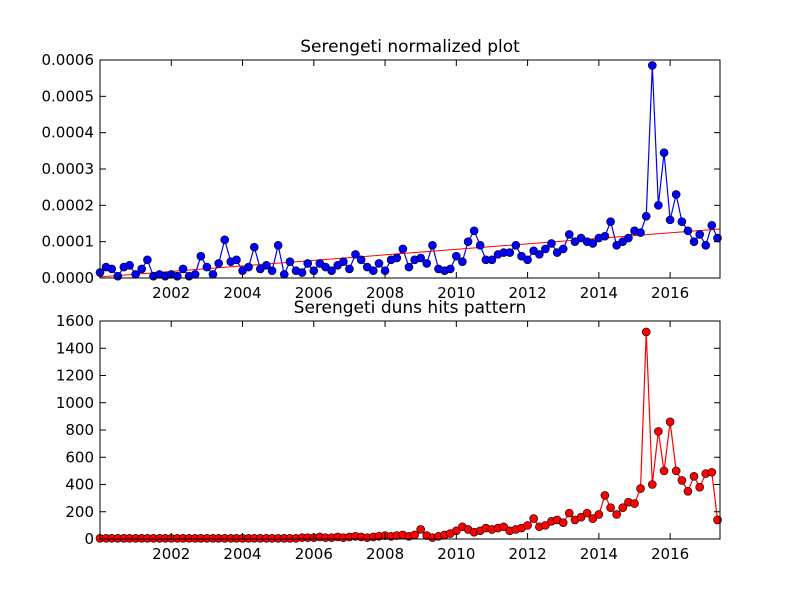 This screenshot has width=800, height=600. What do you see at coordinates (410, 308) in the screenshot?
I see `chart-title: Serengeti duns hits pattern` at bounding box center [410, 308].